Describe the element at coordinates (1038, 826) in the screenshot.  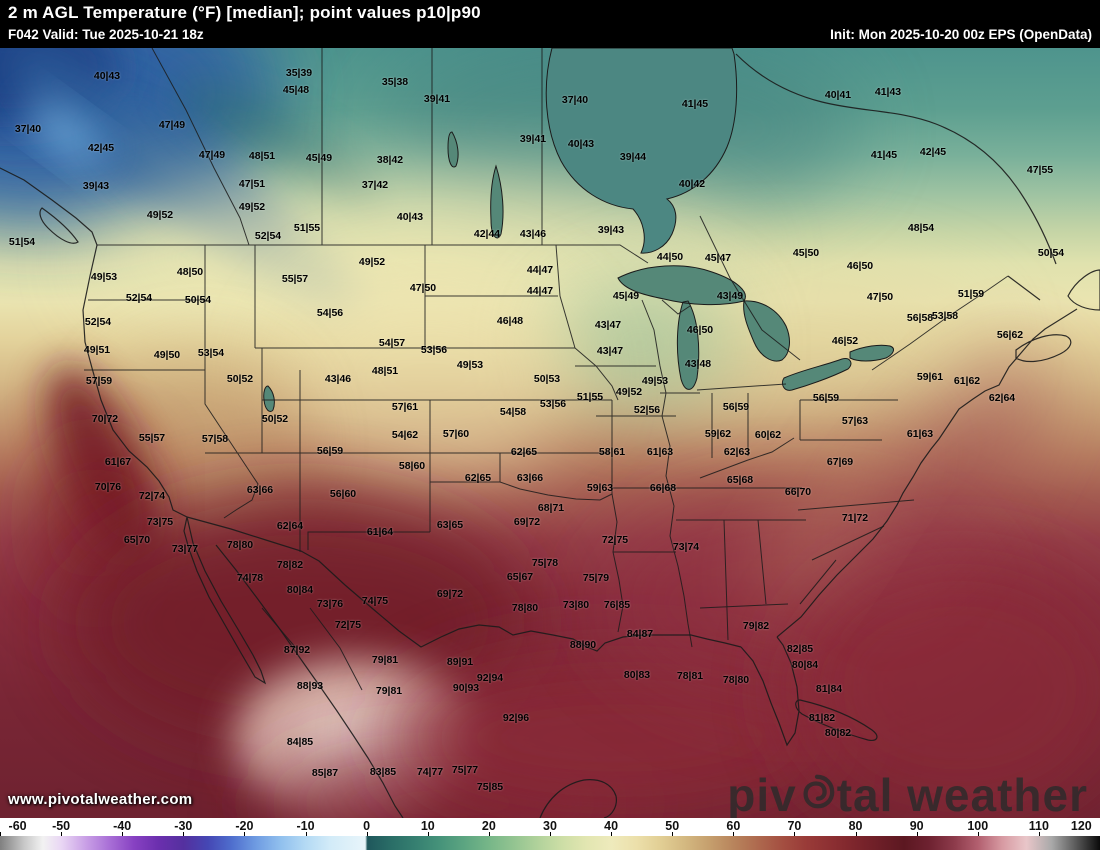
I see `colorbar-tick-label: 110` at that location.